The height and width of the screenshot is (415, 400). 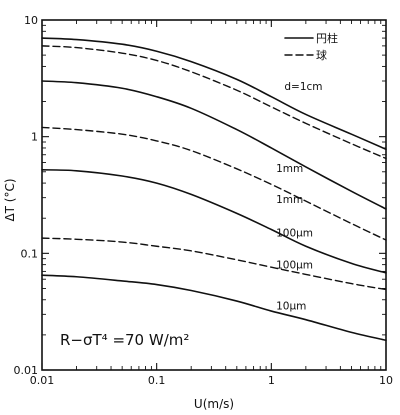 What do you see at coordinates (214, 404) in the screenshot?
I see `x-axis-label: U(m/s)` at bounding box center [214, 404].